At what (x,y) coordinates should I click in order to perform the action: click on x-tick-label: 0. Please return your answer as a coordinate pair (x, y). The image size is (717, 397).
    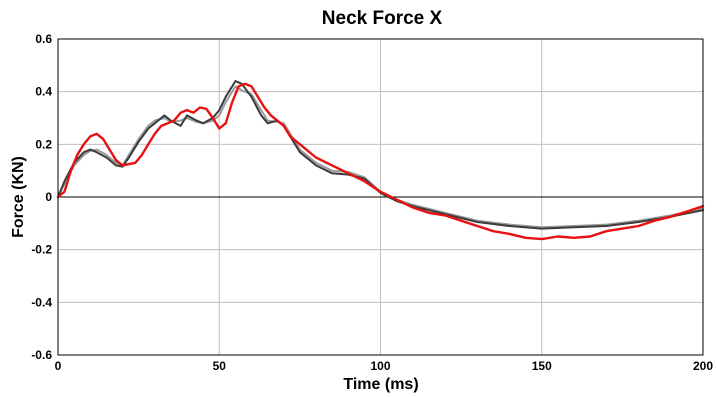
    Looking at the image, I should click on (58, 366).